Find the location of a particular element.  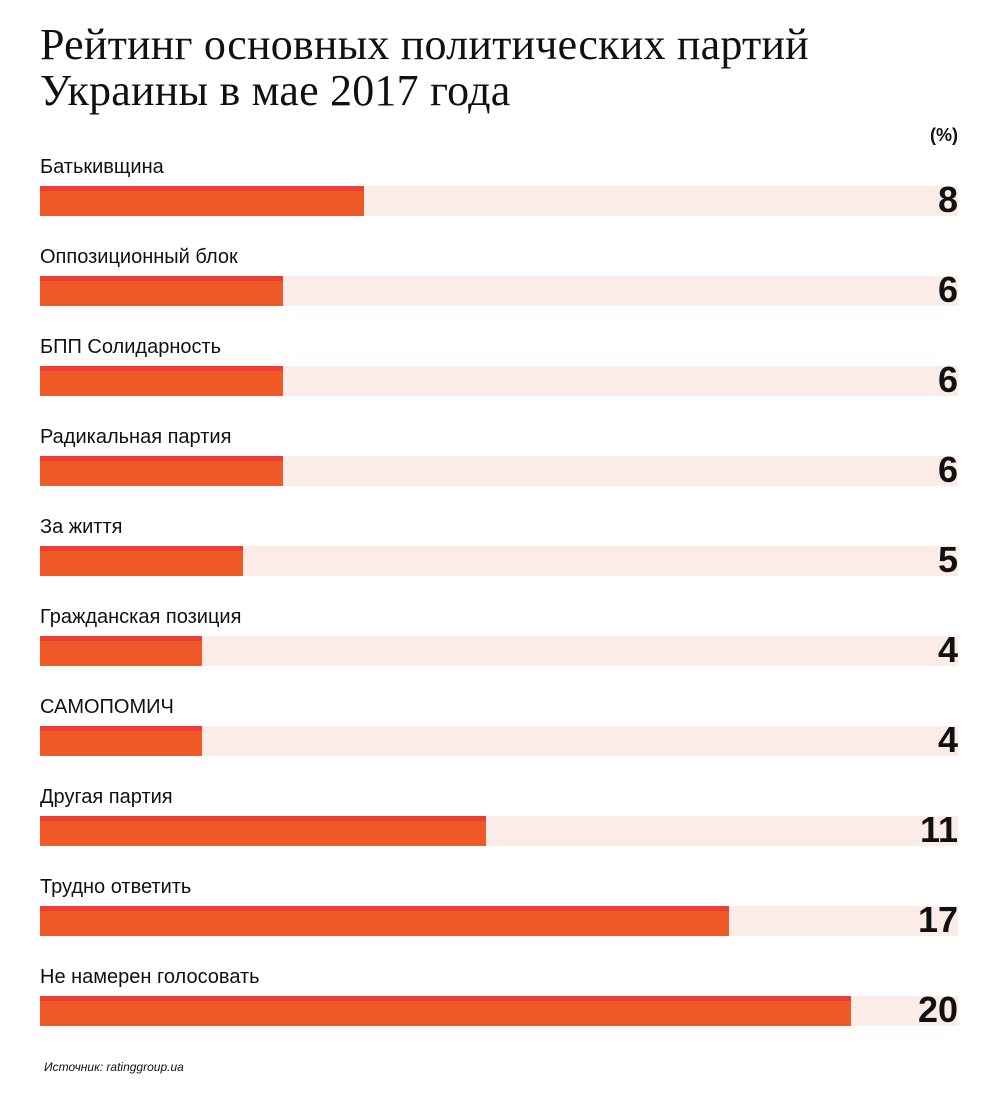

value-label: 8 is located at coordinates (947, 199).